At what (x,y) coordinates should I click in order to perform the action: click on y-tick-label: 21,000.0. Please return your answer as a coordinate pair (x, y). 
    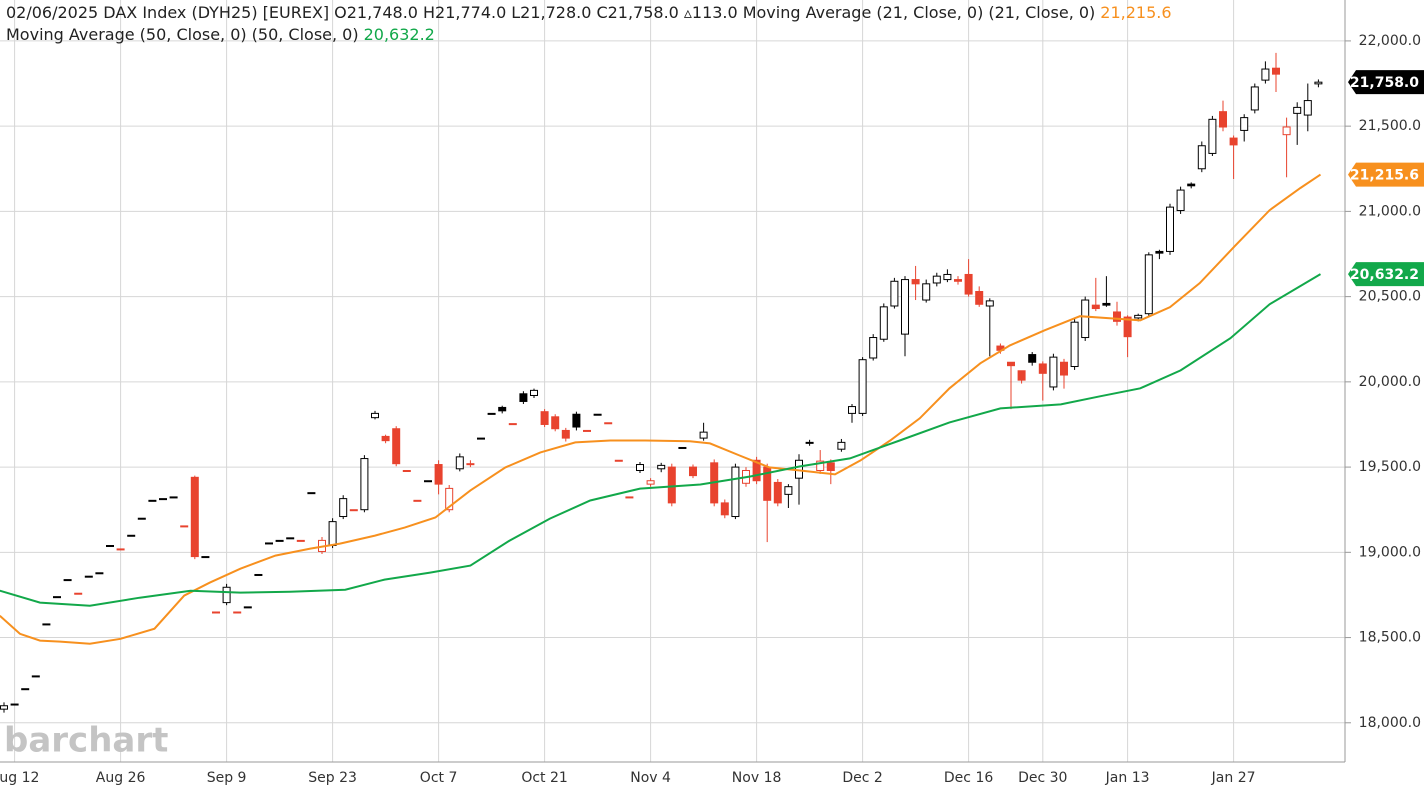
    Looking at the image, I should click on (1390, 211).